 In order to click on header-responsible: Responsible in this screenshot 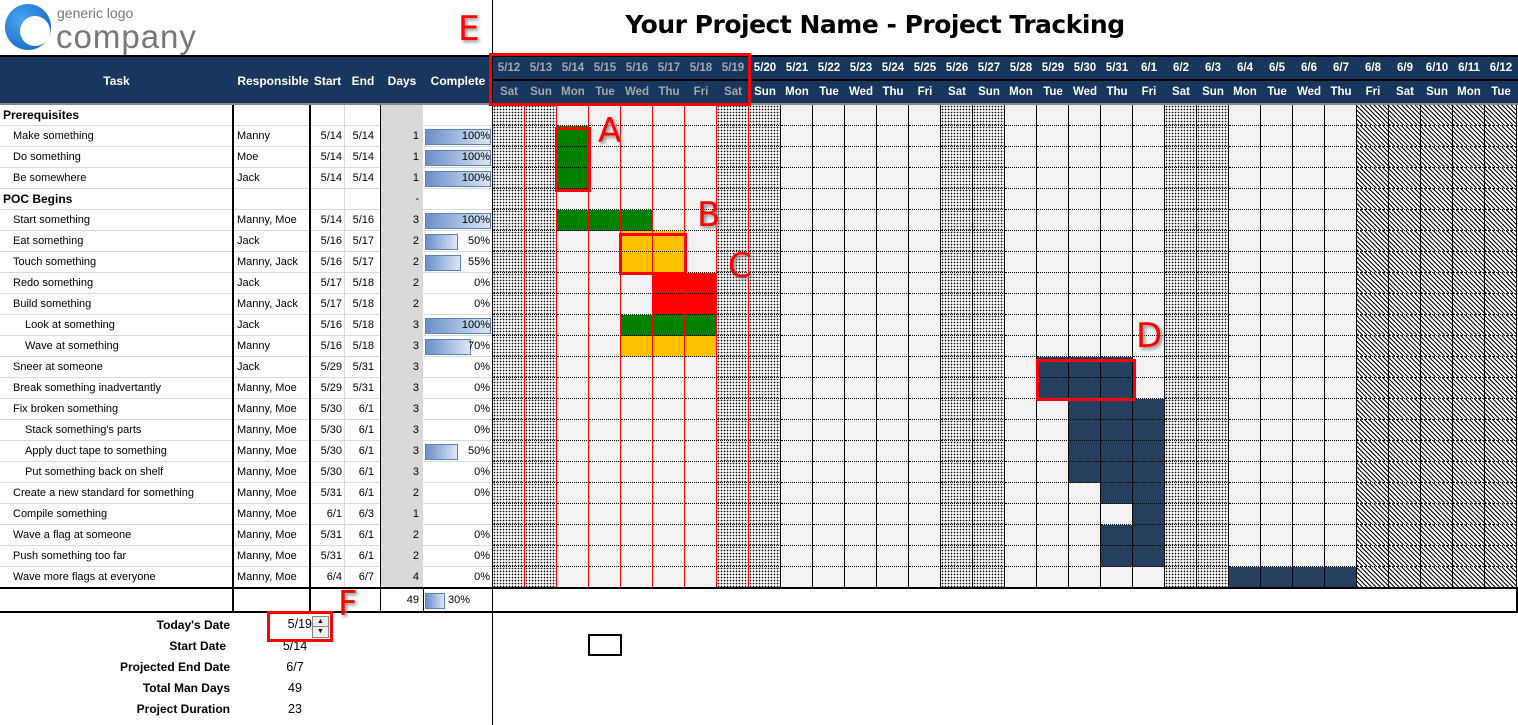, I will do `click(273, 81)`.